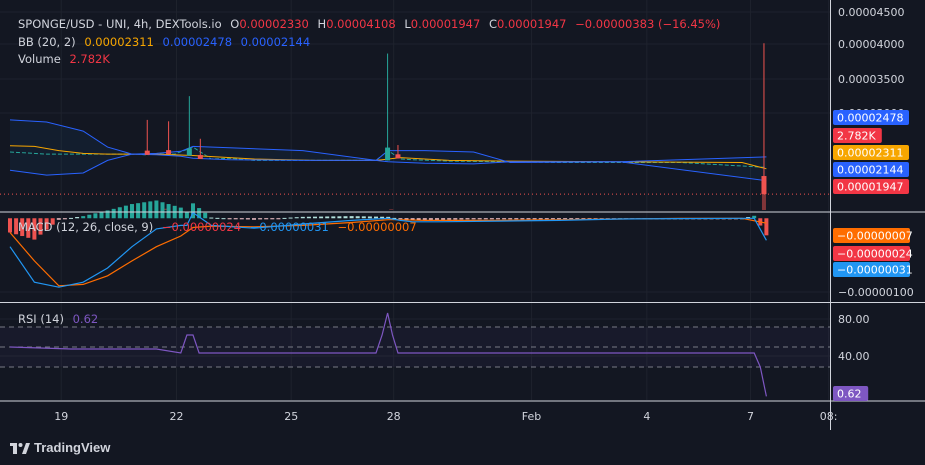 This screenshot has height=465, width=925. What do you see at coordinates (871, 117) in the screenshot?
I see `price-badge-bg-0.00002478` at bounding box center [871, 117].